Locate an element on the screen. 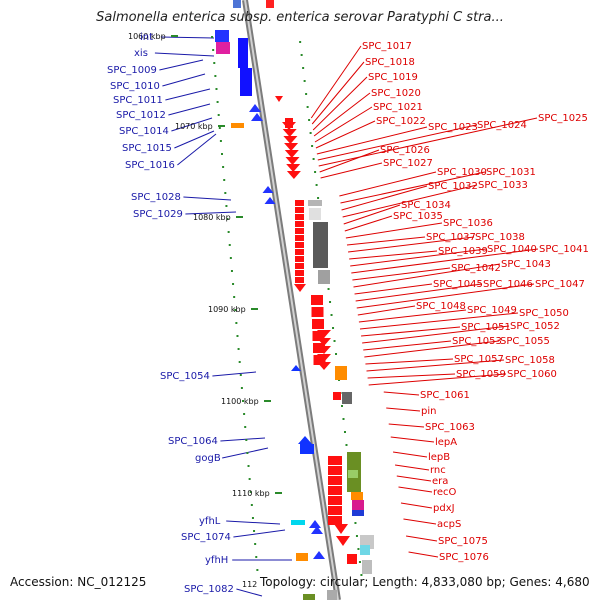 Image resolution: width=600 pixels, height=600 pixels. gene-label-right: SPC_1055 is located at coordinates (525, 341).